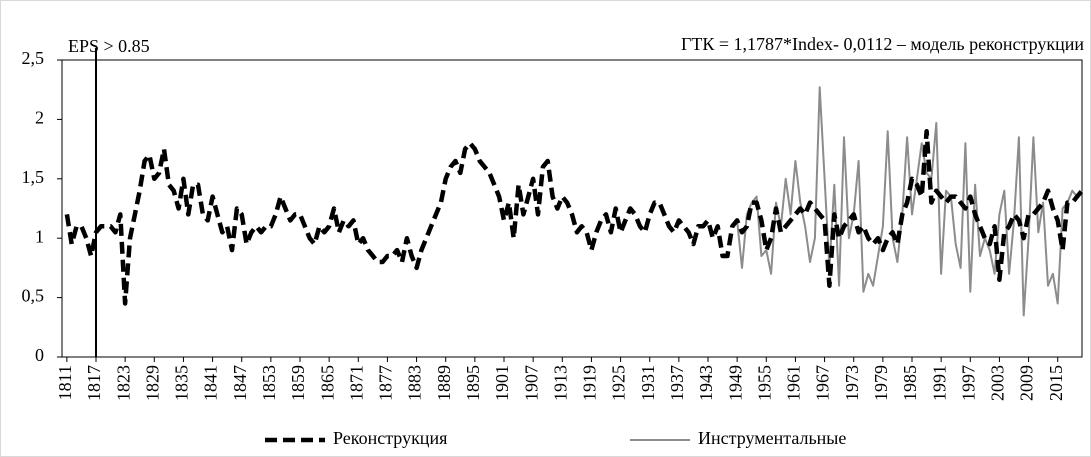  Describe the element at coordinates (33, 177) in the screenshot. I see `y-tick-label: 1,5` at that location.